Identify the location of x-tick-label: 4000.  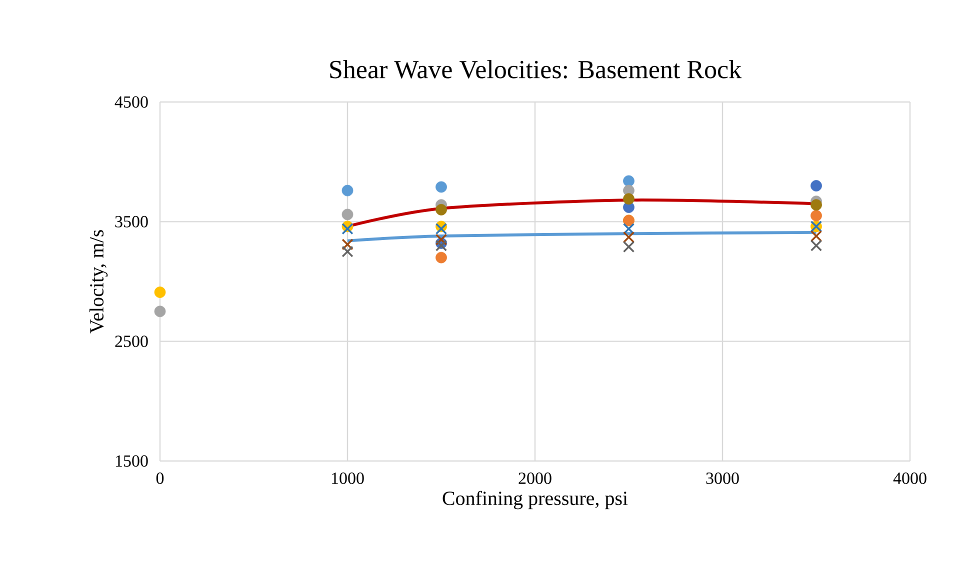
(909, 478).